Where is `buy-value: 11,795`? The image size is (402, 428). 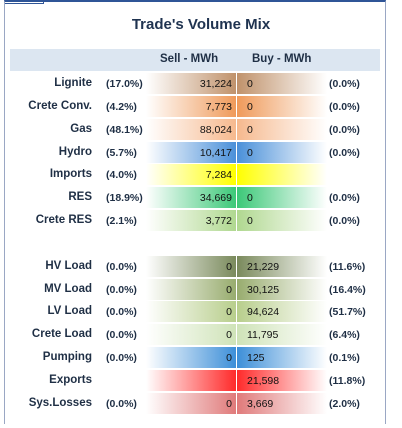
buy-value: 11,795 is located at coordinates (263, 335).